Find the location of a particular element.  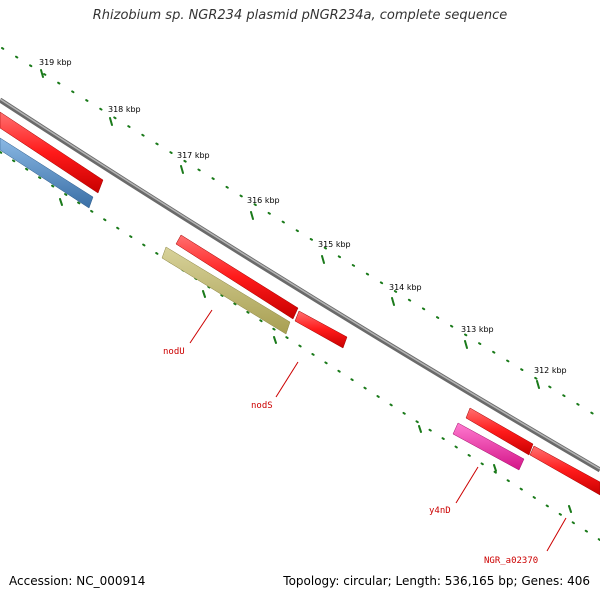

leader-y4nD is located at coordinates (467, 485).